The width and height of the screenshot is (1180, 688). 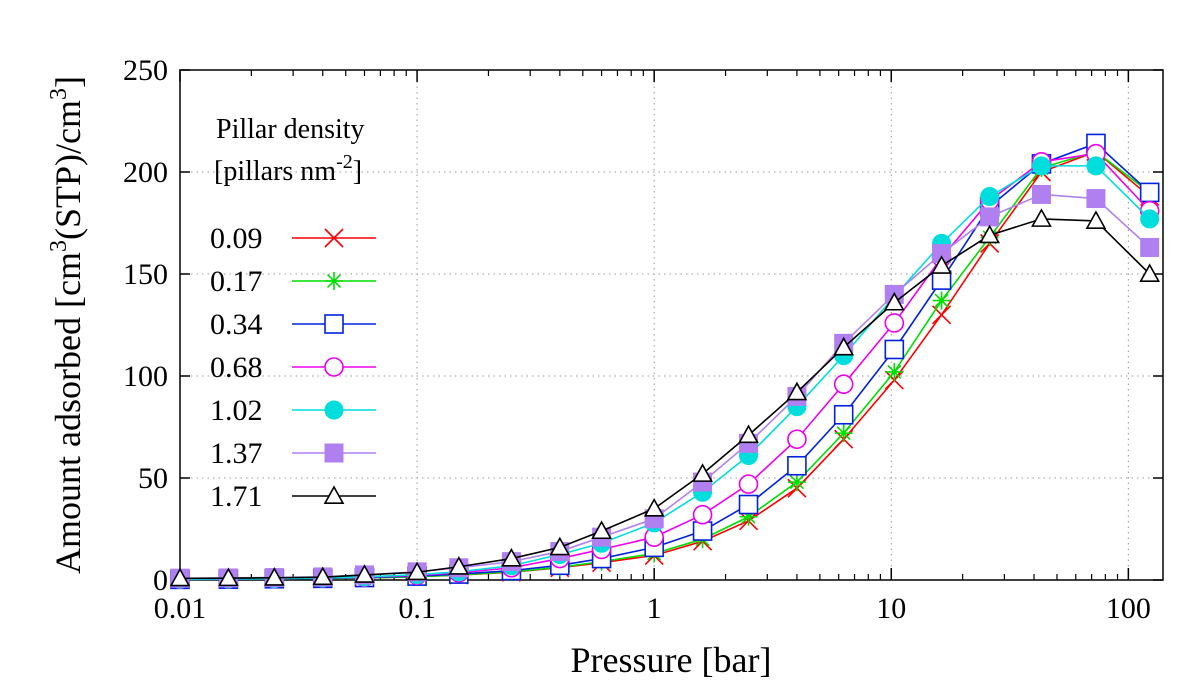 I want to click on legend-label: 0.34, so click(x=236, y=324).